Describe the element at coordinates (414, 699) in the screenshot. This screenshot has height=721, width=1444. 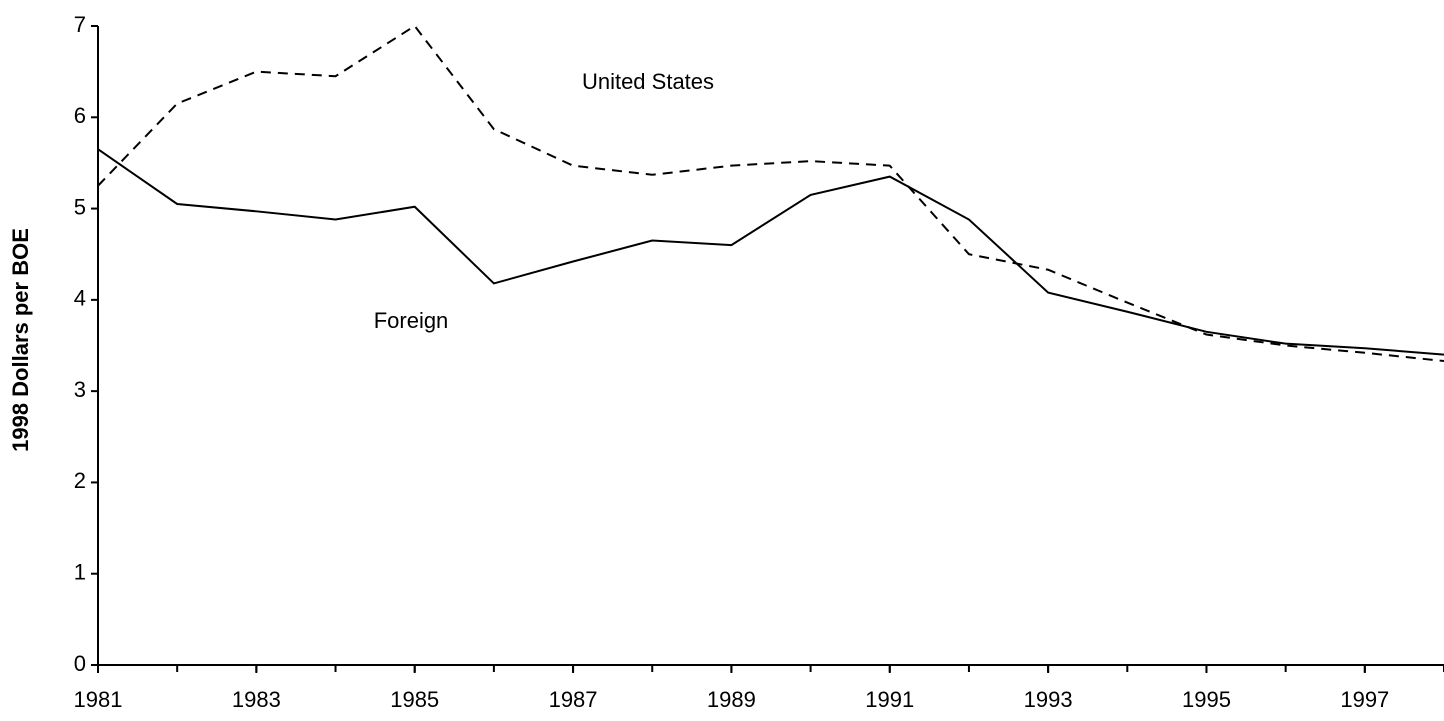
I see `x-tick-label: 1985` at that location.